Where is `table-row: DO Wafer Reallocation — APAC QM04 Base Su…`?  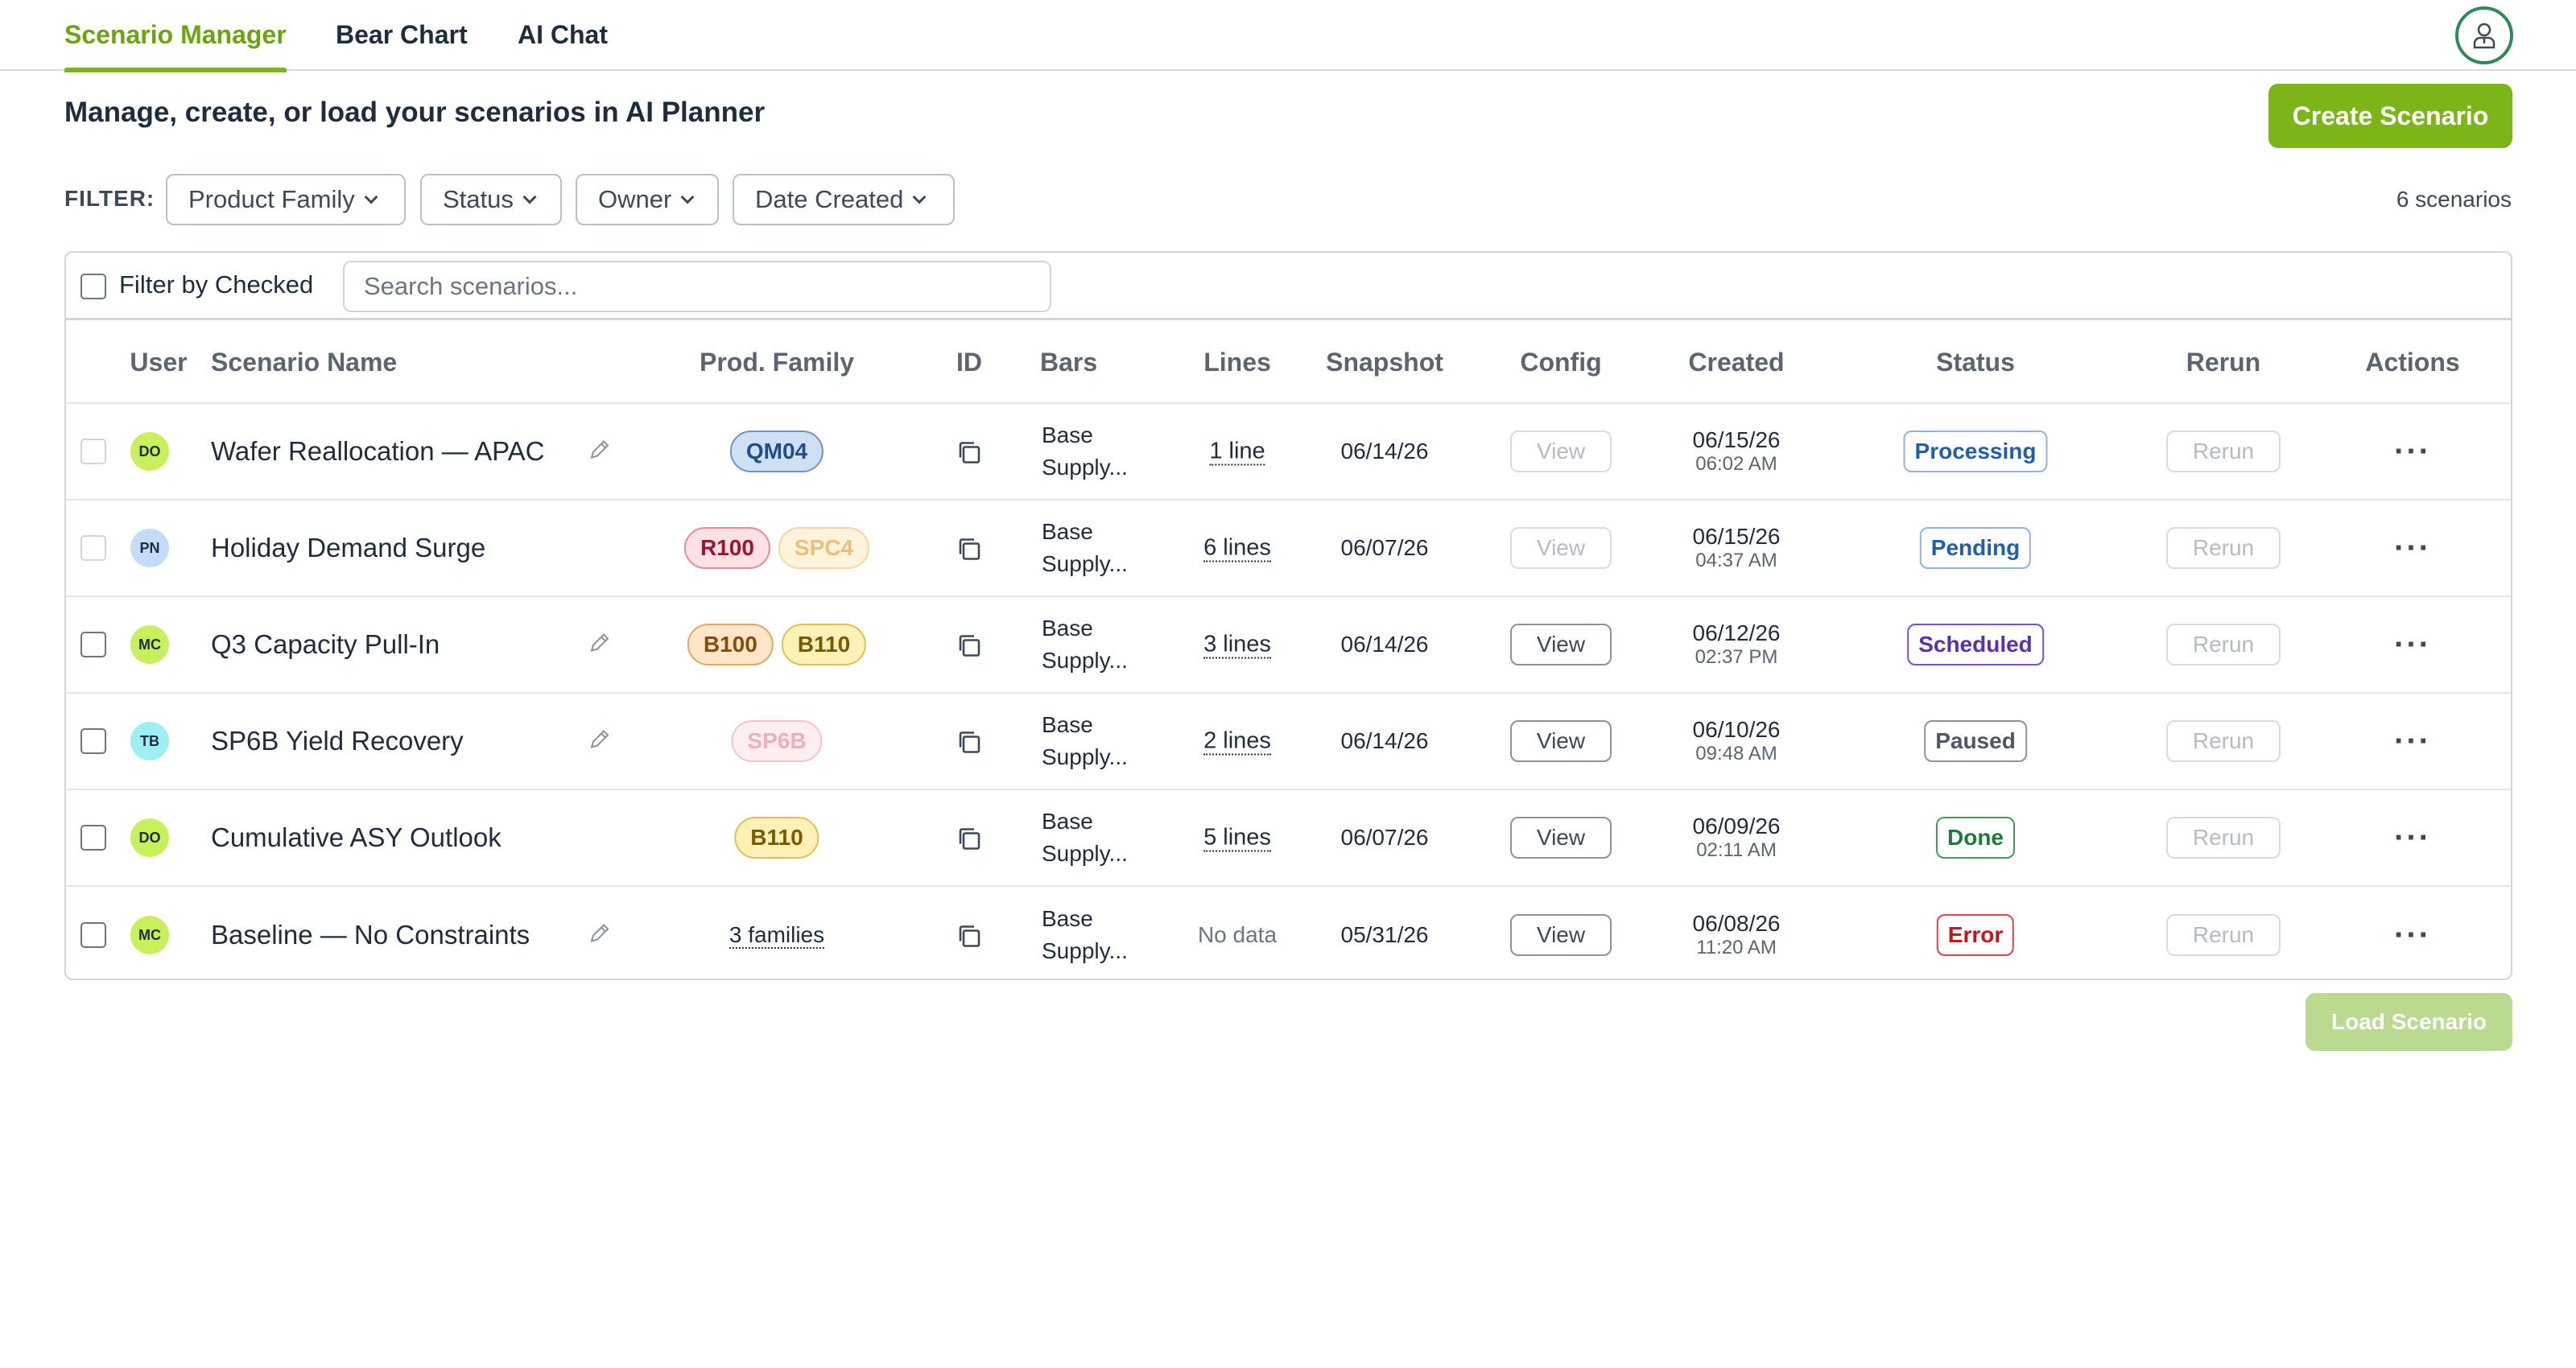
table-row: DO Wafer Reallocation — APAC QM04 Base Su… is located at coordinates (1288, 452).